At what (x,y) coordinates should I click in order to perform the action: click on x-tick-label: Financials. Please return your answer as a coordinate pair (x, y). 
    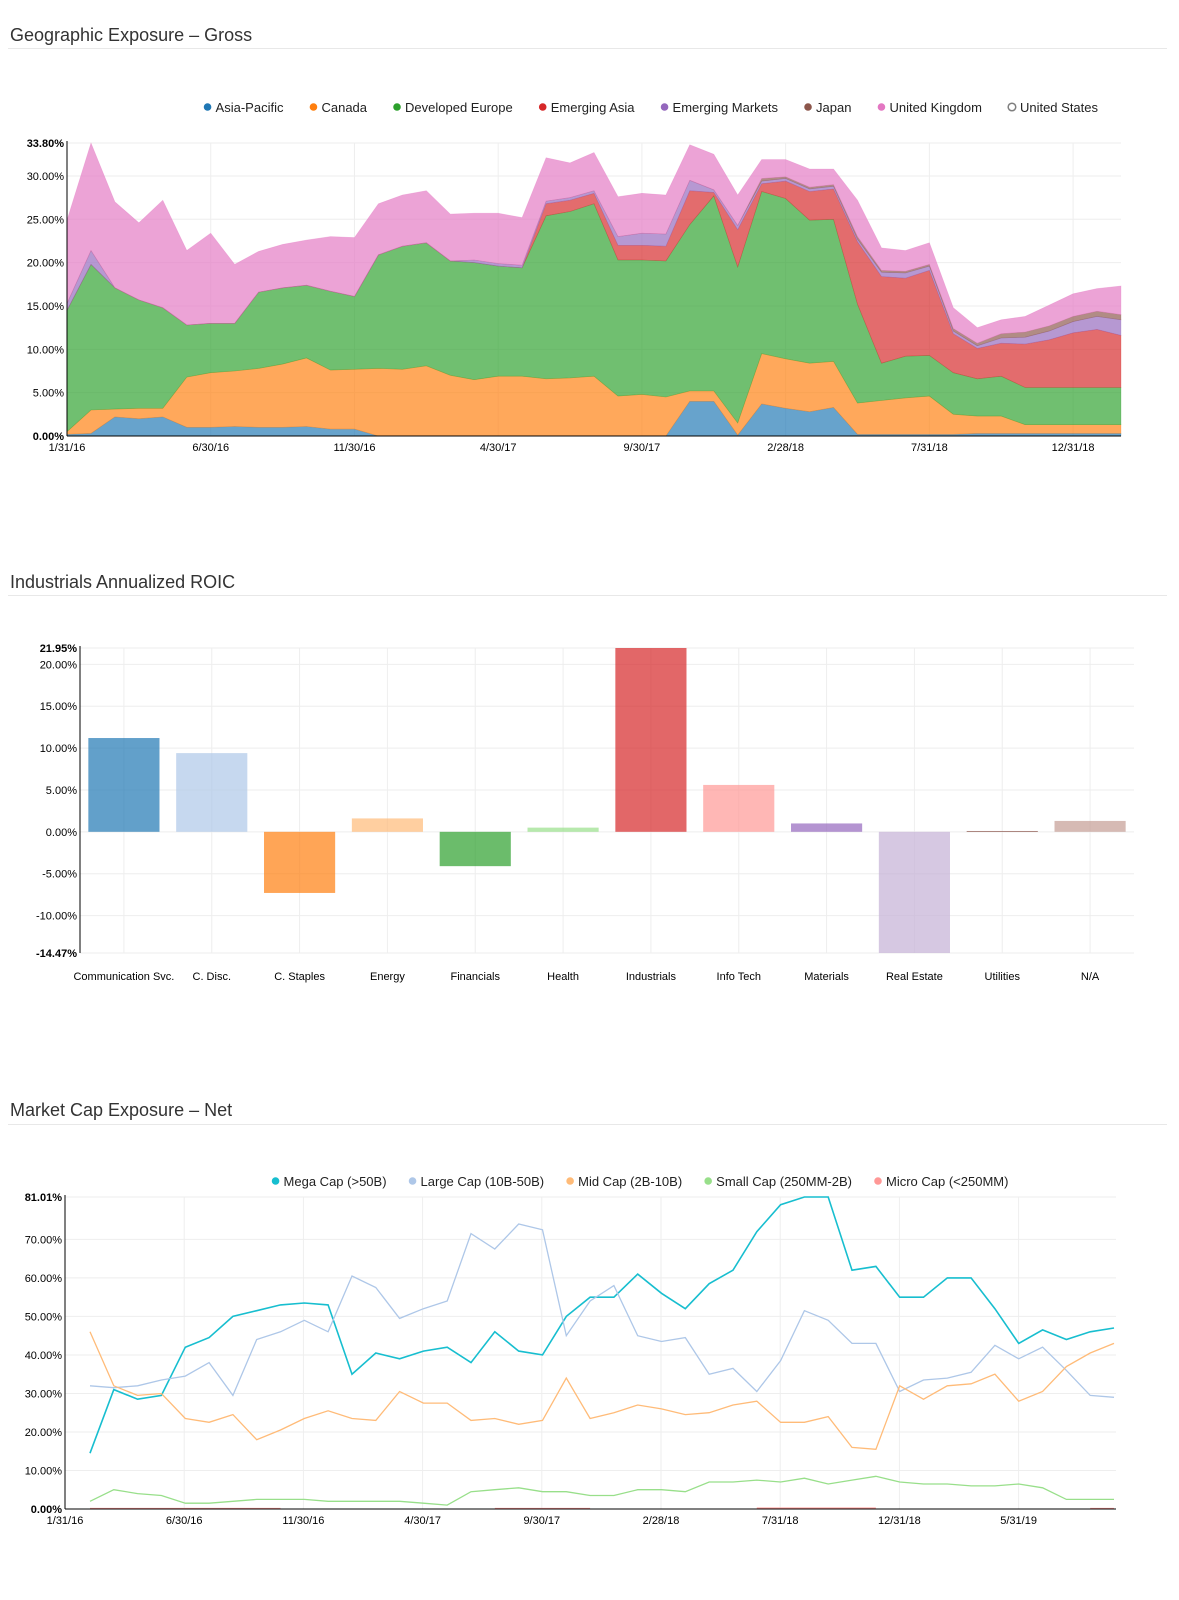
    Looking at the image, I should click on (475, 977).